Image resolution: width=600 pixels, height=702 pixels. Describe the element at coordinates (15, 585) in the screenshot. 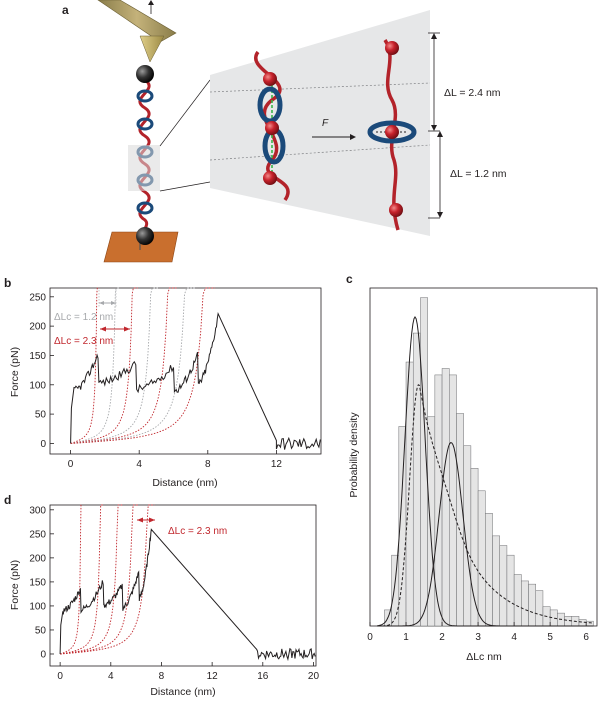

I see `panel-d-y-label: Force (pN)` at that location.